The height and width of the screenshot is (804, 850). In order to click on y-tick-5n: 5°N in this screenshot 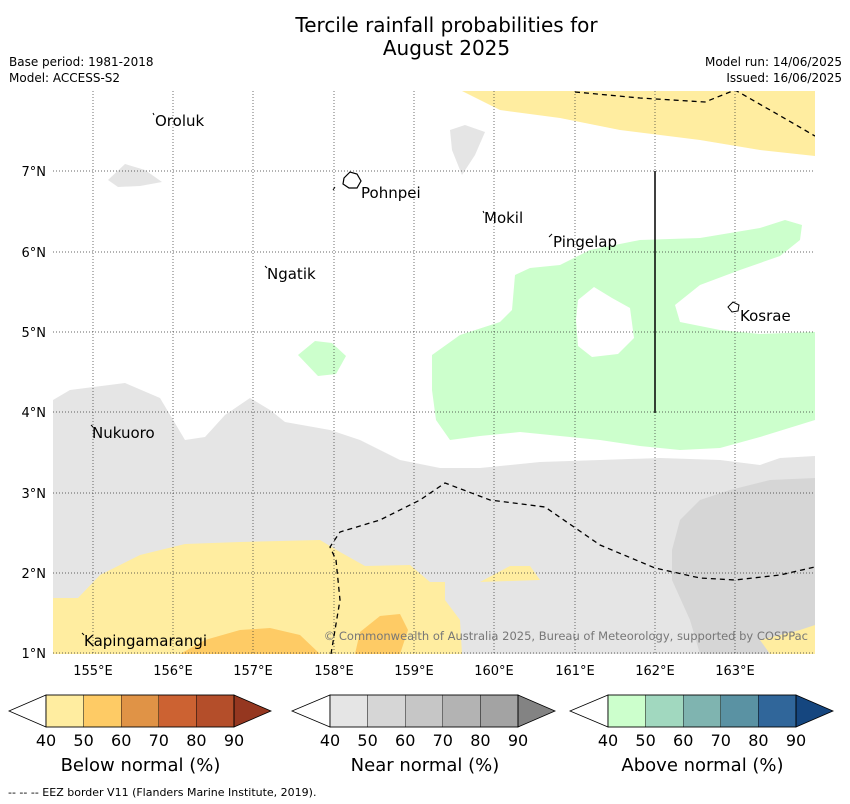, I will do `click(34, 333)`.